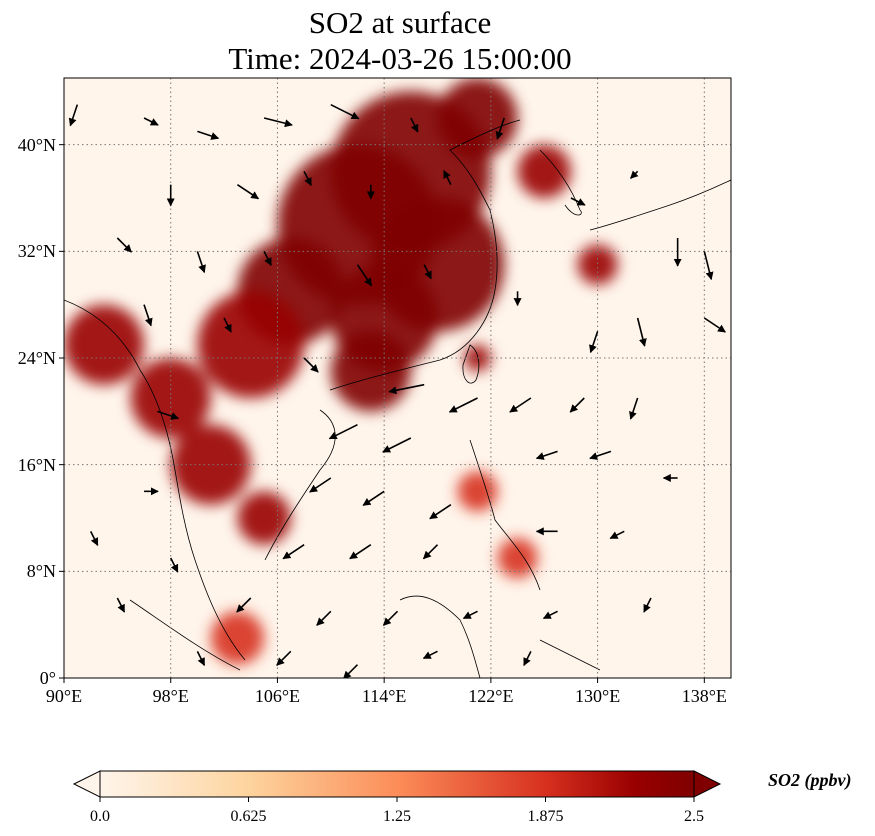  Describe the element at coordinates (47, 678) in the screenshot. I see `y-tick-label: 0°` at that location.